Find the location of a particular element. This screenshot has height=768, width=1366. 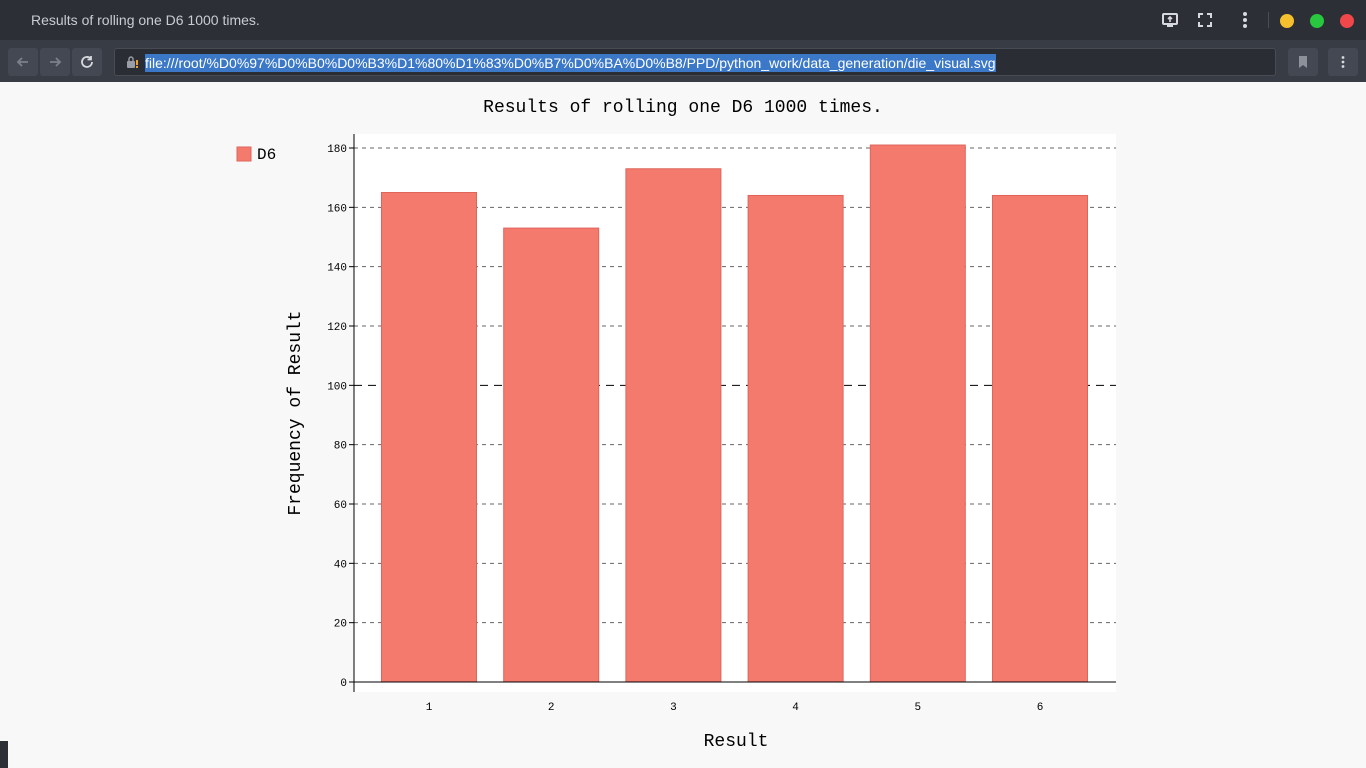

reload-icon is located at coordinates (87, 62).